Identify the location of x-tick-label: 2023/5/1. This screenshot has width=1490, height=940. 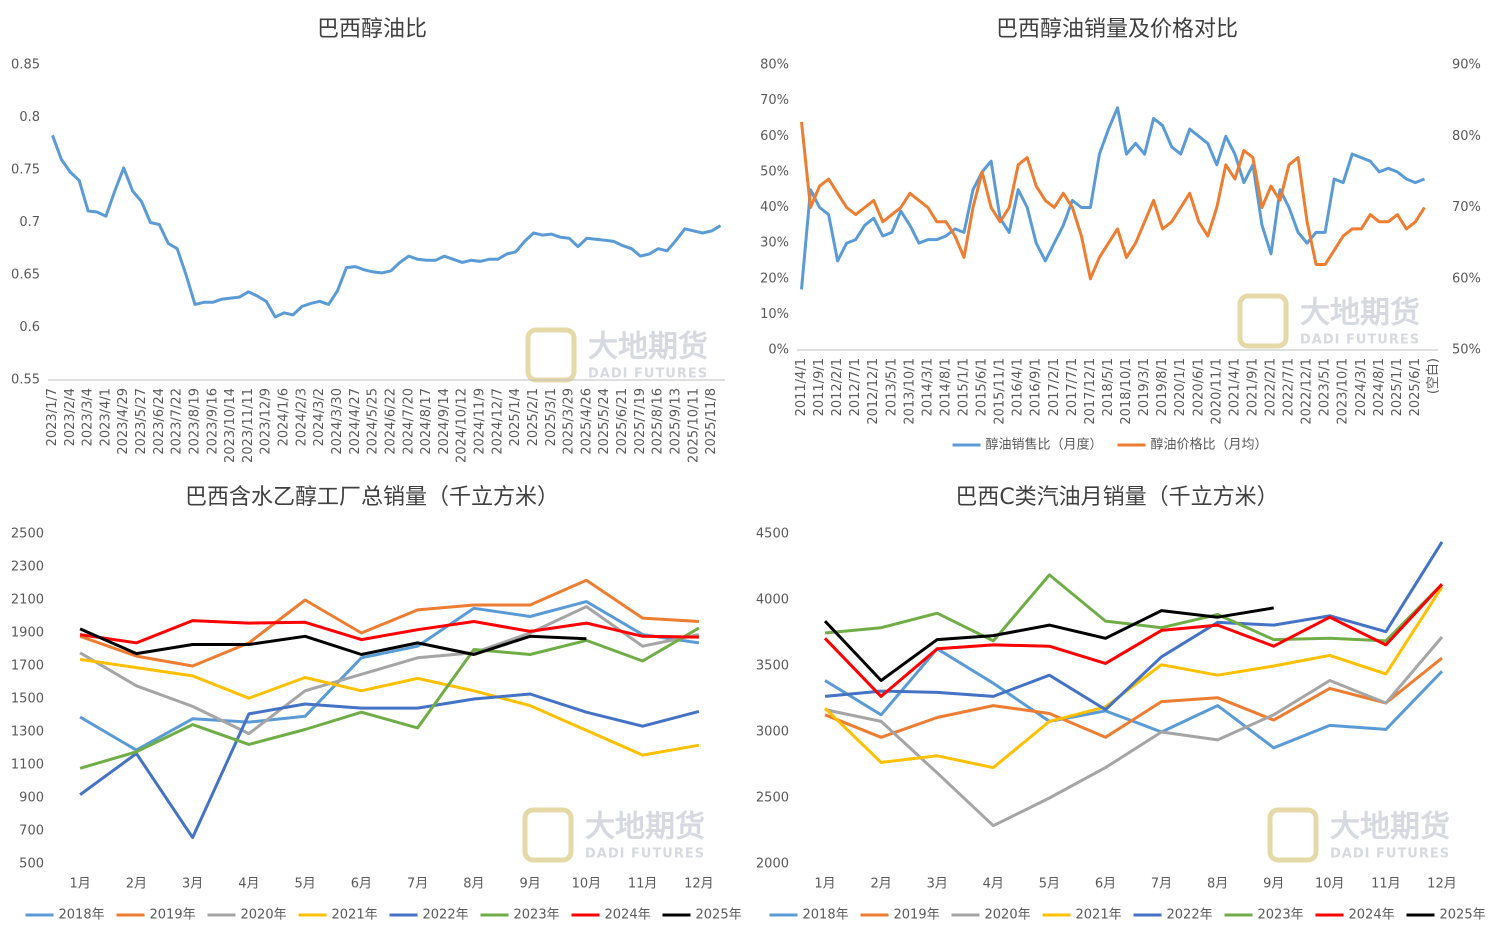
(1325, 387).